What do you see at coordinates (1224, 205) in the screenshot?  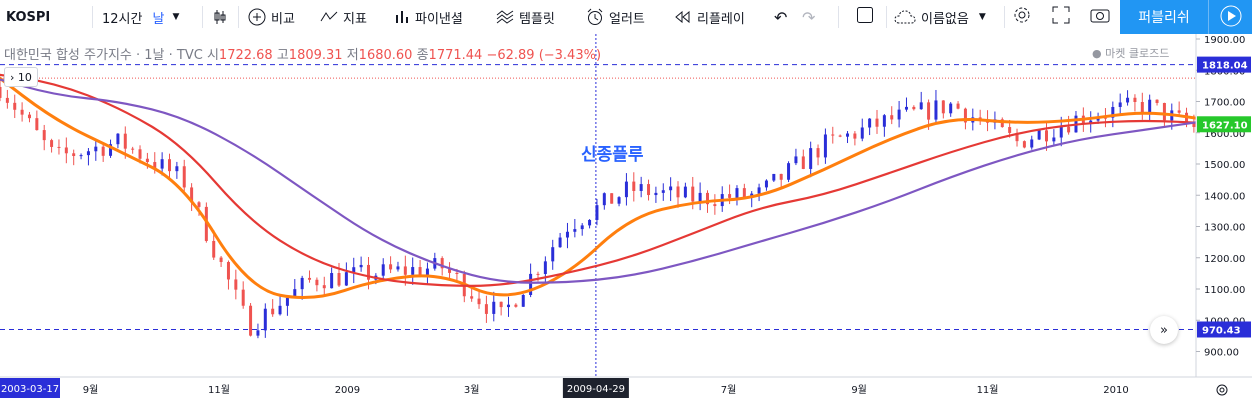 I see `price-axis` at bounding box center [1224, 205].